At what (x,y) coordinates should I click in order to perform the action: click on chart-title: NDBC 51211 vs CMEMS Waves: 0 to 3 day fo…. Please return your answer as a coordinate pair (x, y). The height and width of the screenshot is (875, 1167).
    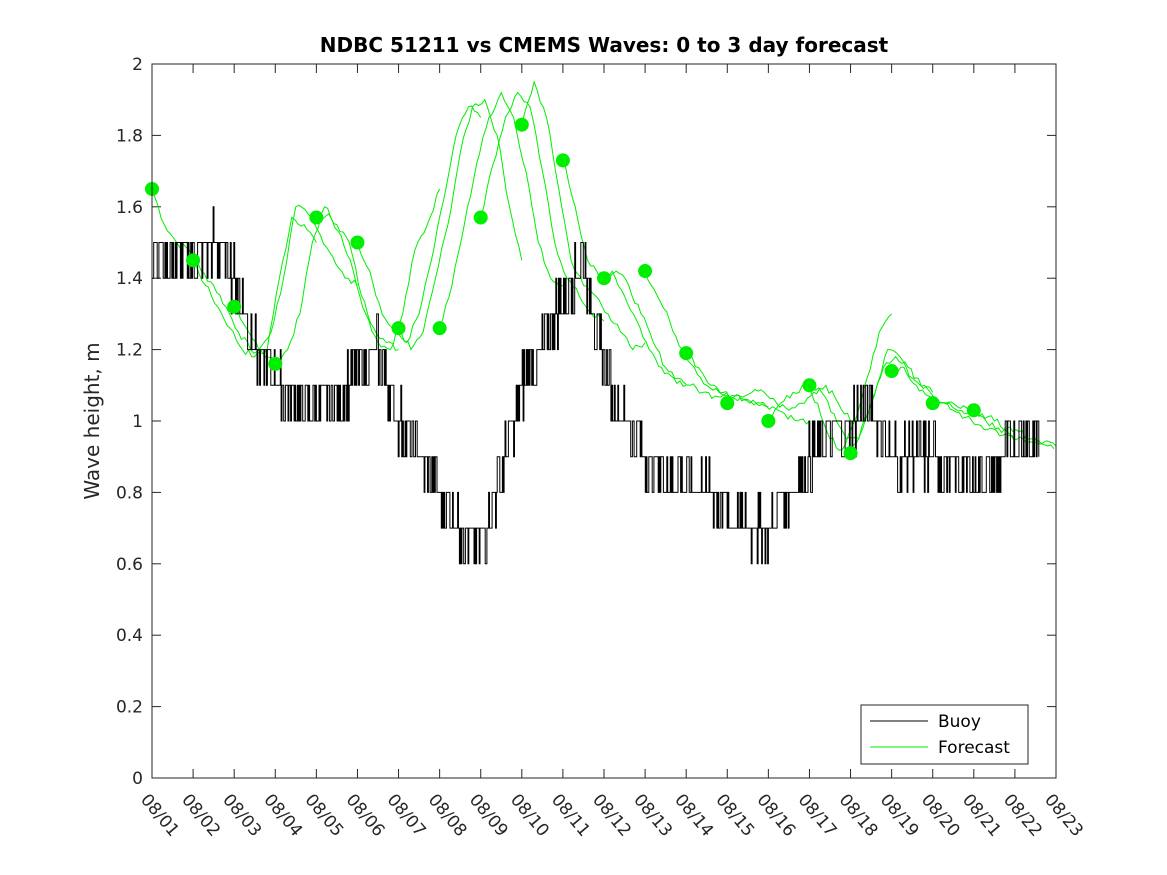
    Looking at the image, I should click on (604, 45).